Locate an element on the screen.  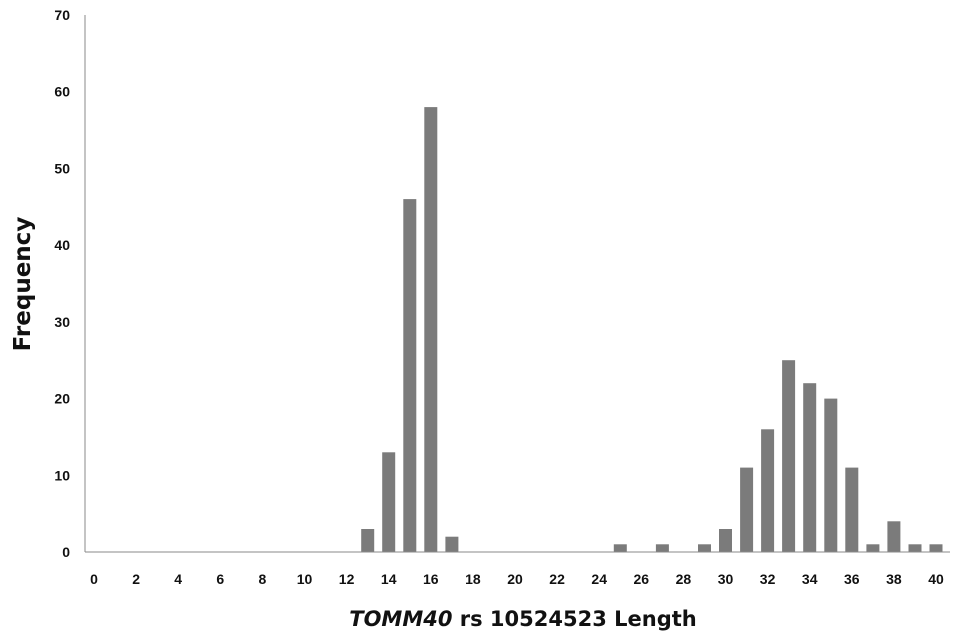
x-tick-label-24: 24 is located at coordinates (599, 579).